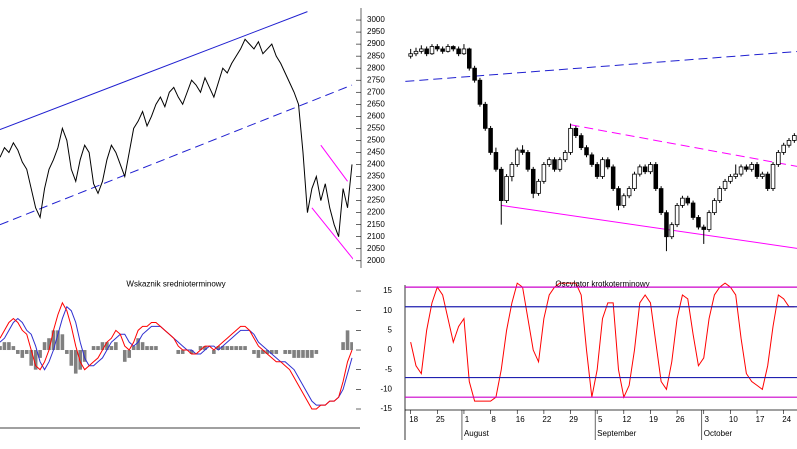 The width and height of the screenshot is (797, 449). I want to click on x-tick-label: 26, so click(680, 419).